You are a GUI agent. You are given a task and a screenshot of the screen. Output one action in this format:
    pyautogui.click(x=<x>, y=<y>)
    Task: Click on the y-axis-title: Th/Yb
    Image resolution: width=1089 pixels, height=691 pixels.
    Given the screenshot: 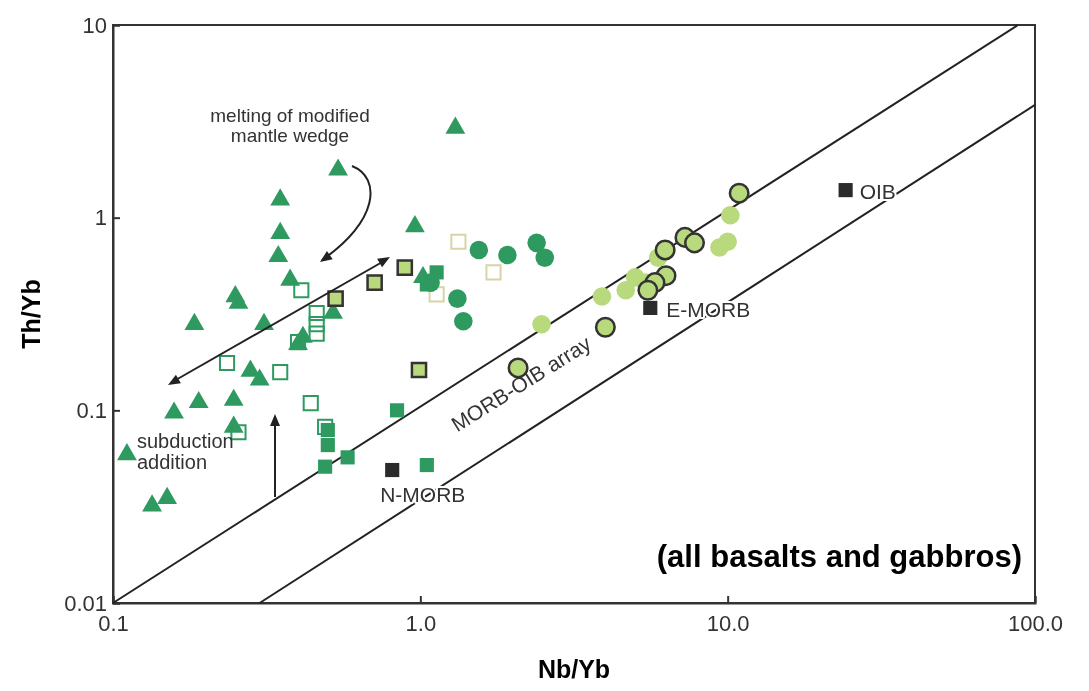 What is the action you would take?
    pyautogui.click(x=31, y=314)
    